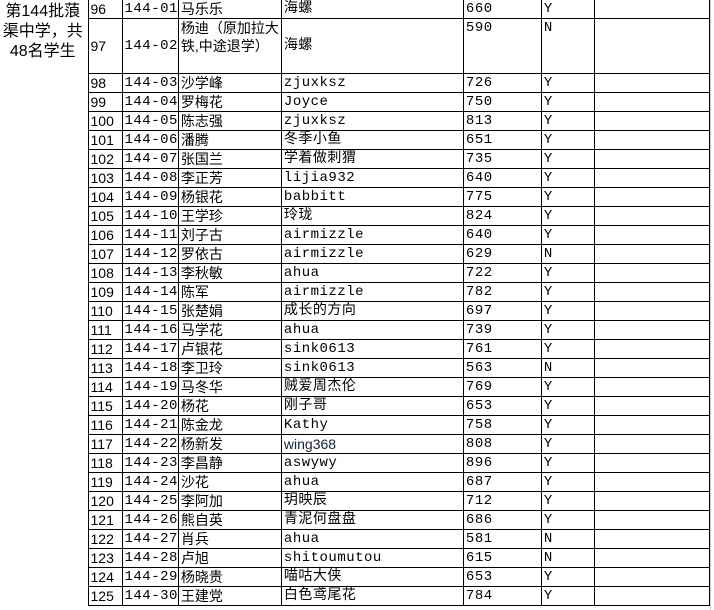 This screenshot has height=610, width=714. I want to click on nickname-cell: sink0613, so click(372, 349).